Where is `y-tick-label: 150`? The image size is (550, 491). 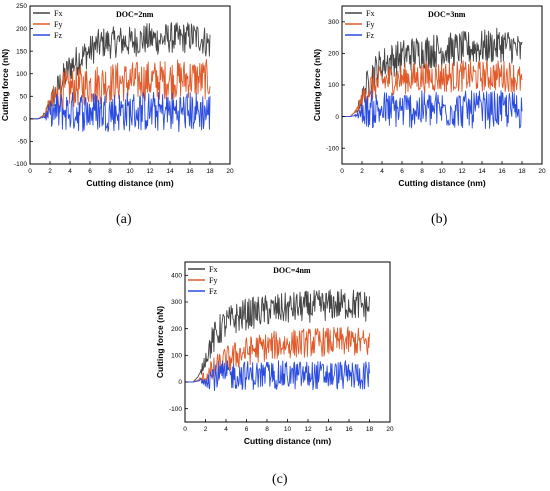
y-tick-label: 150 is located at coordinates (21, 51).